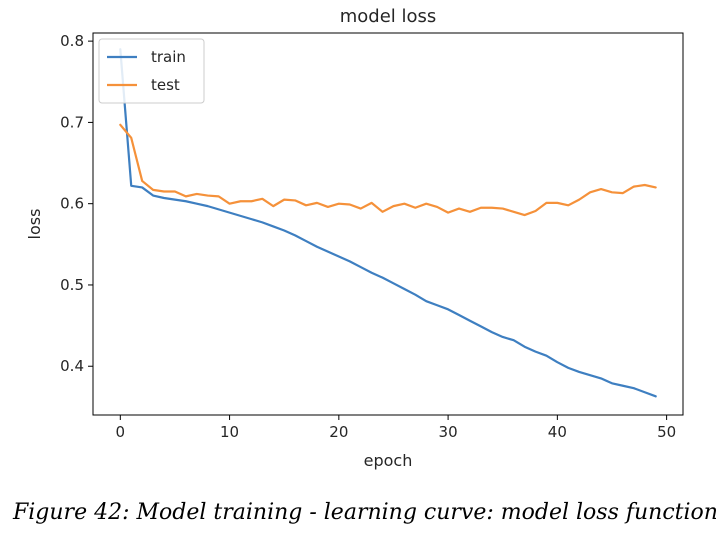 The width and height of the screenshot is (716, 546). Describe the element at coordinates (666, 432) in the screenshot. I see `x-tick-label: 50` at that location.